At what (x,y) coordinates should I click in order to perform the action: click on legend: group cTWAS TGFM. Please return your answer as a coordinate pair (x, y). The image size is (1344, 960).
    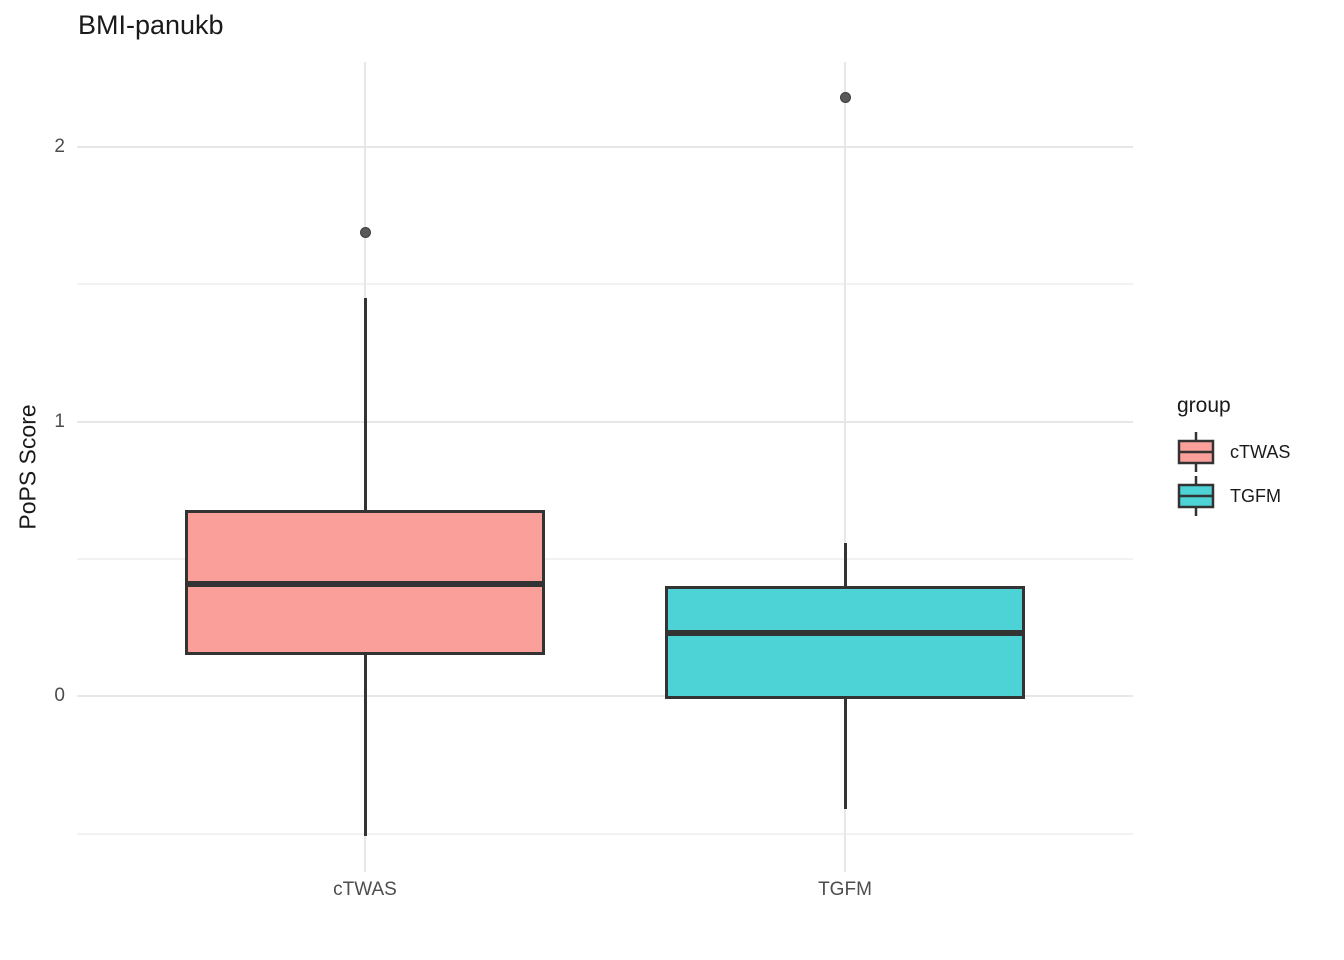
    Looking at the image, I should click on (1233, 456).